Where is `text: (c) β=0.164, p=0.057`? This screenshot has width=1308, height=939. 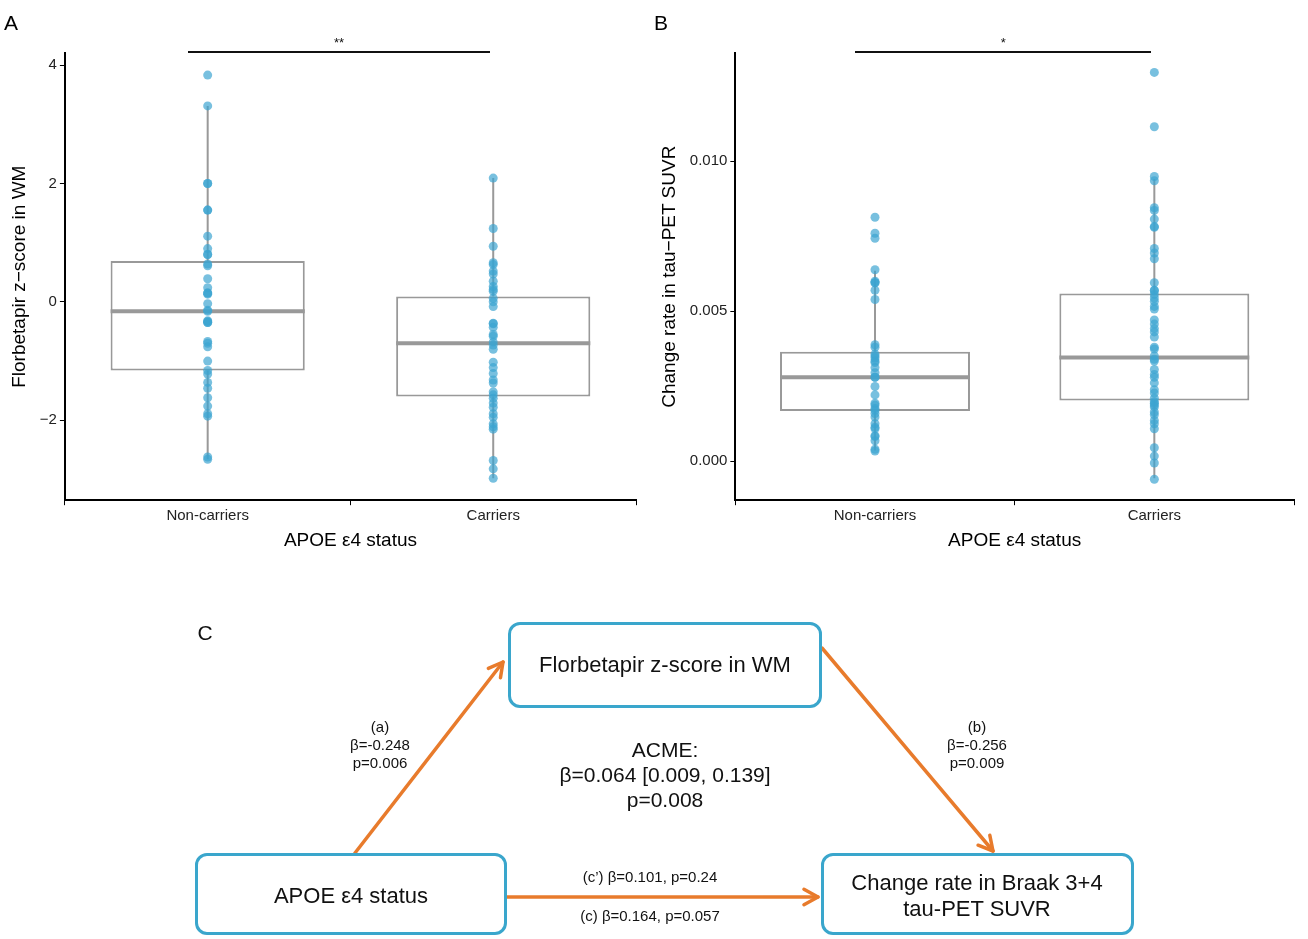
text: (c) β=0.164, p=0.057 is located at coordinates (650, 916).